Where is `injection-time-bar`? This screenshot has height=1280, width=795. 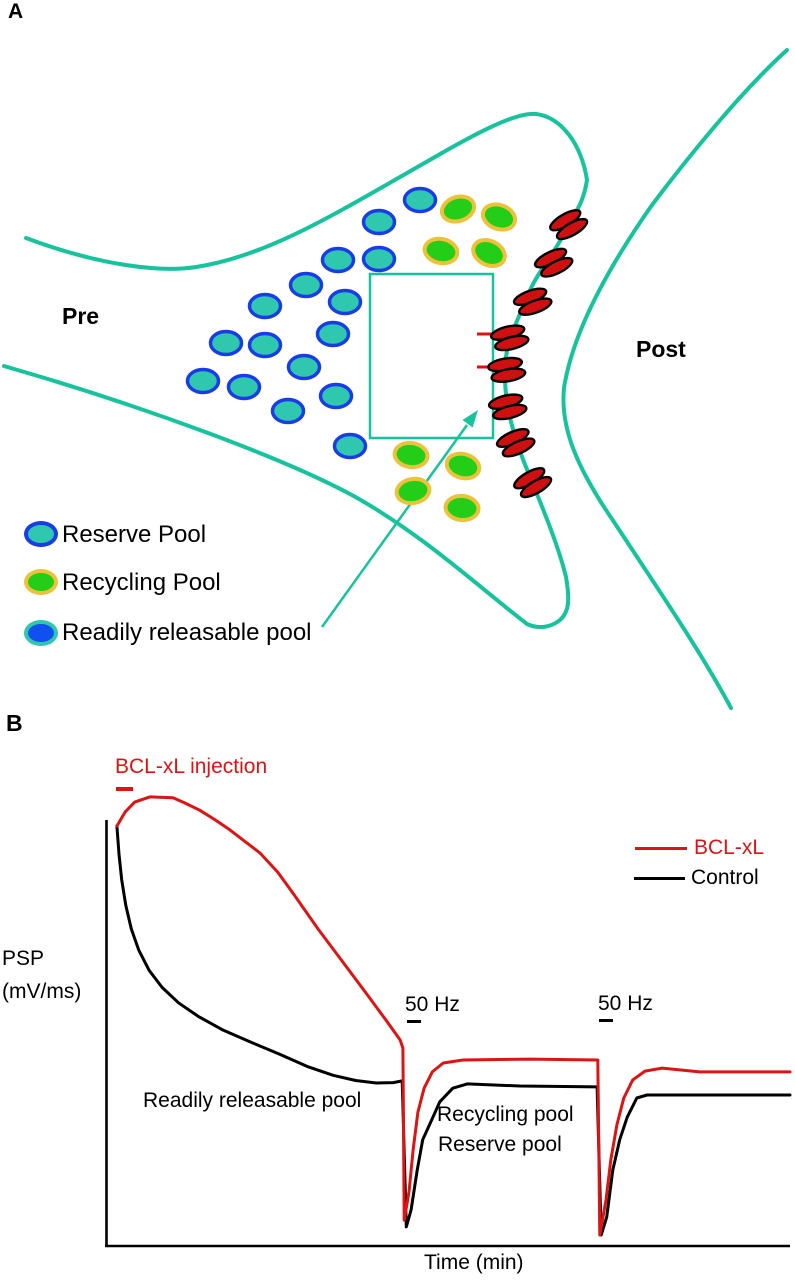
injection-time-bar is located at coordinates (124, 789).